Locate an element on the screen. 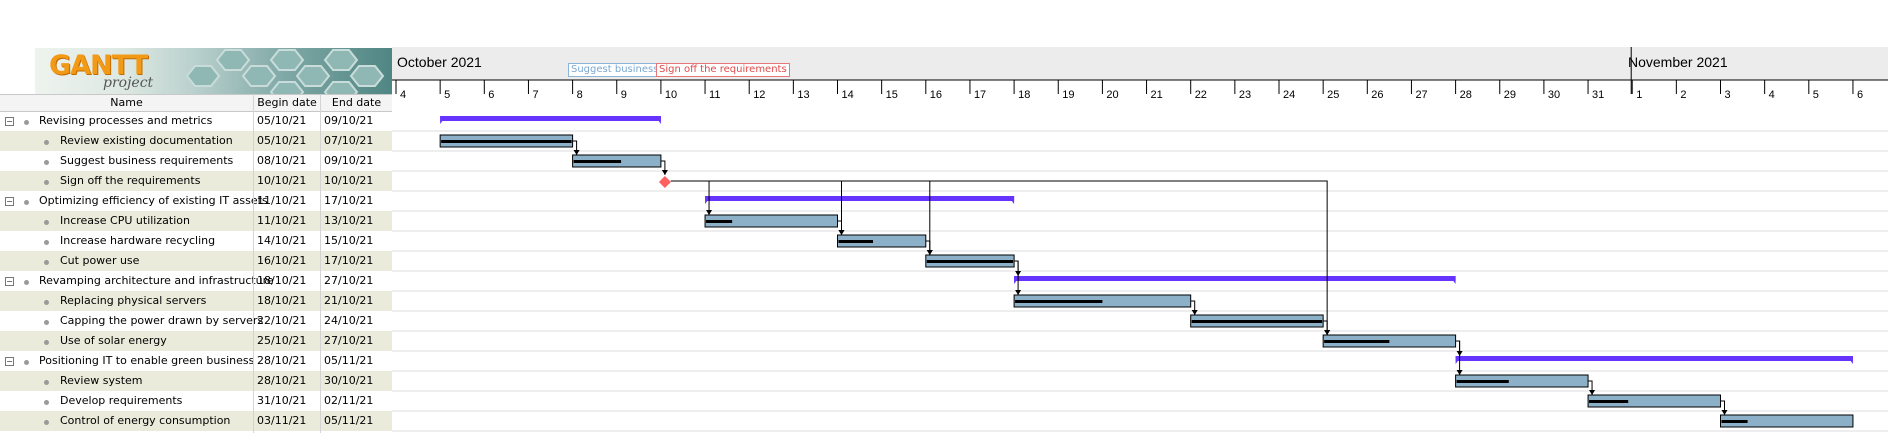 This screenshot has width=1888, height=433. task-name: Capping the power drawn by servers is located at coordinates (162, 320).